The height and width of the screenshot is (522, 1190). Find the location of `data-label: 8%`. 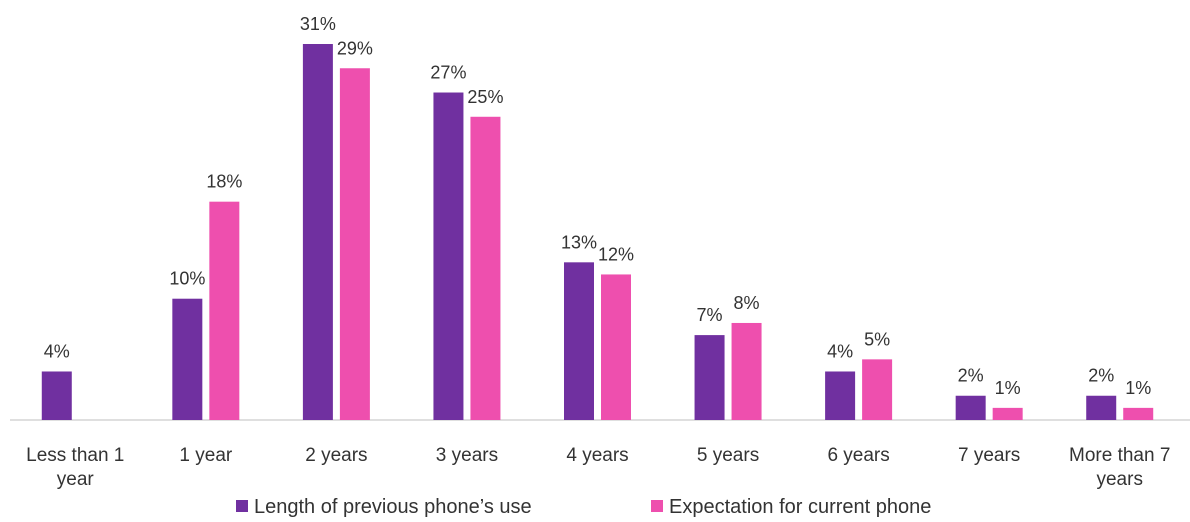

data-label: 8% is located at coordinates (747, 303).